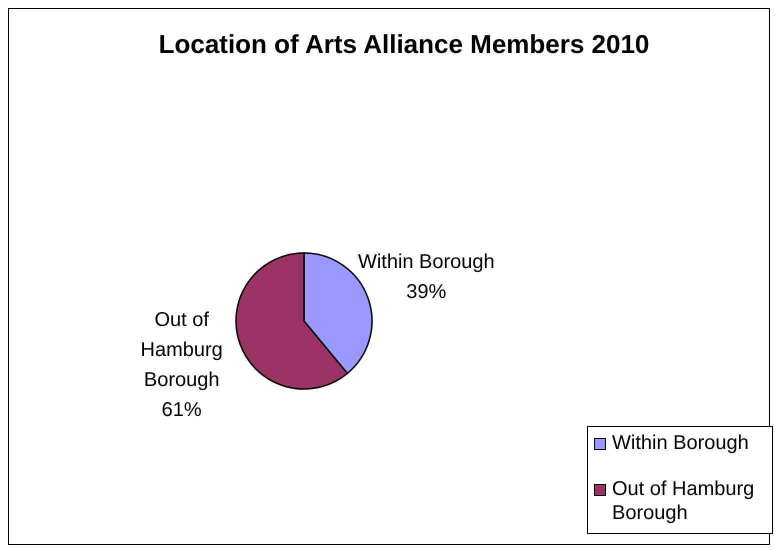 The image size is (775, 550). What do you see at coordinates (404, 44) in the screenshot?
I see `chart-title: Location of Arts Alliance Members 2010` at bounding box center [404, 44].